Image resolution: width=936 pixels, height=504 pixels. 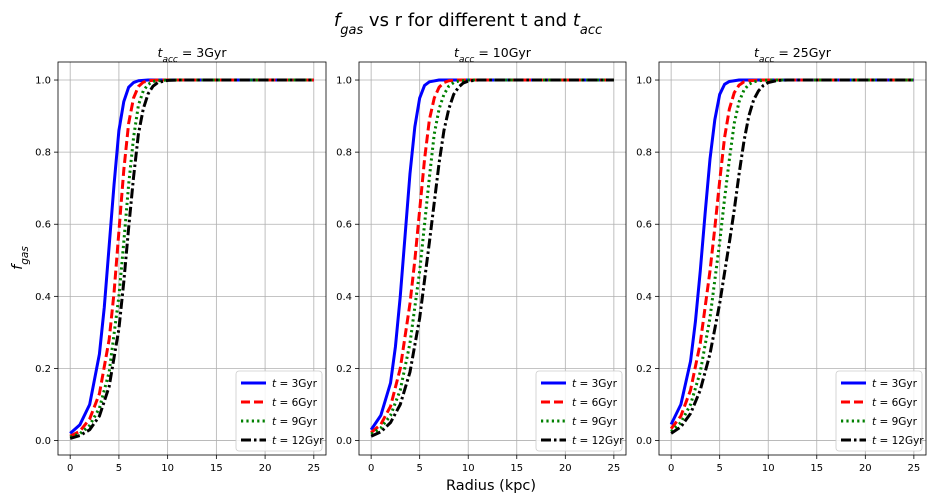 What do you see at coordinates (193, 55) in the screenshot?
I see `panel-title: tacc = 3Gyr` at bounding box center [193, 55].